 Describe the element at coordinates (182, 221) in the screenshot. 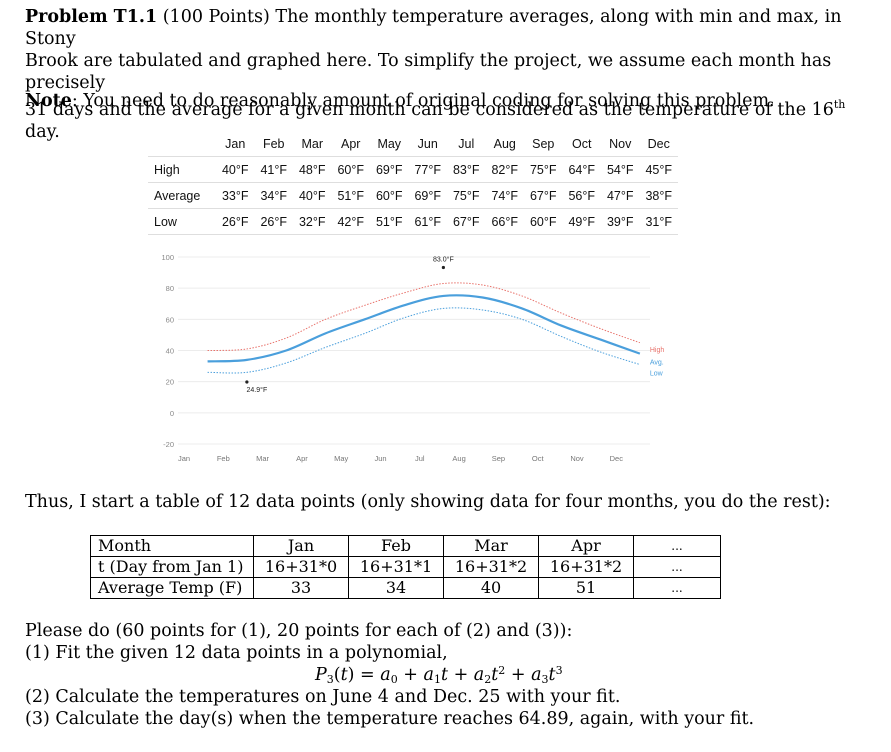

I see `temp-row-label: Low` at that location.